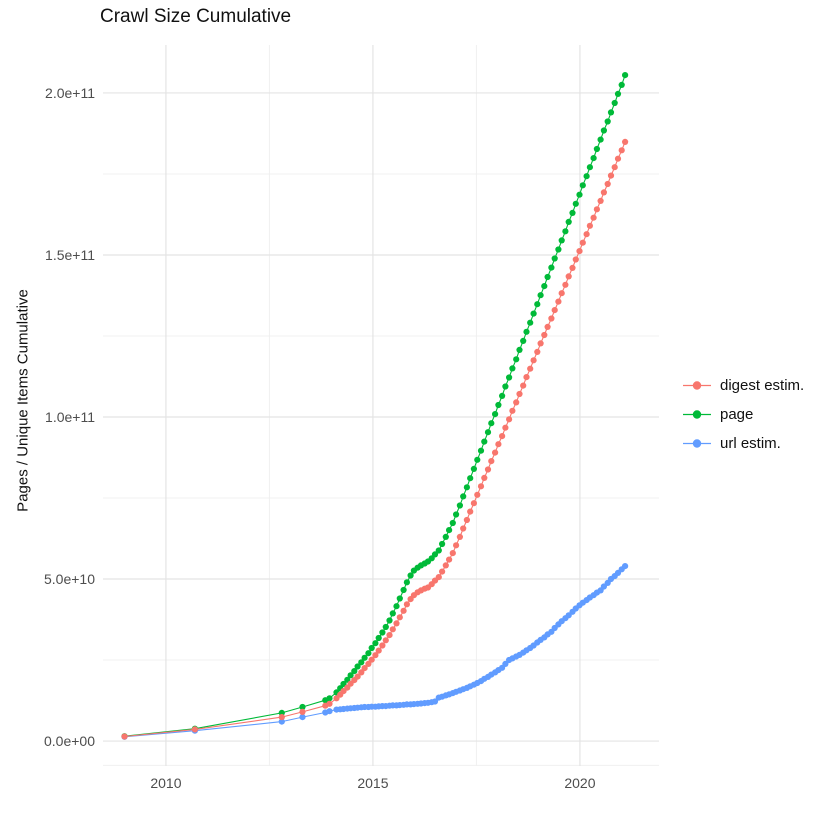  Describe the element at coordinates (743, 443) in the screenshot. I see `legend-item-url: url estim.` at that location.